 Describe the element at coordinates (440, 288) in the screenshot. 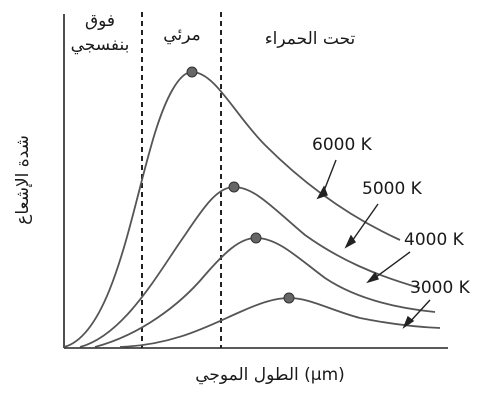

I see `series-label-3000k: 3000 K` at that location.